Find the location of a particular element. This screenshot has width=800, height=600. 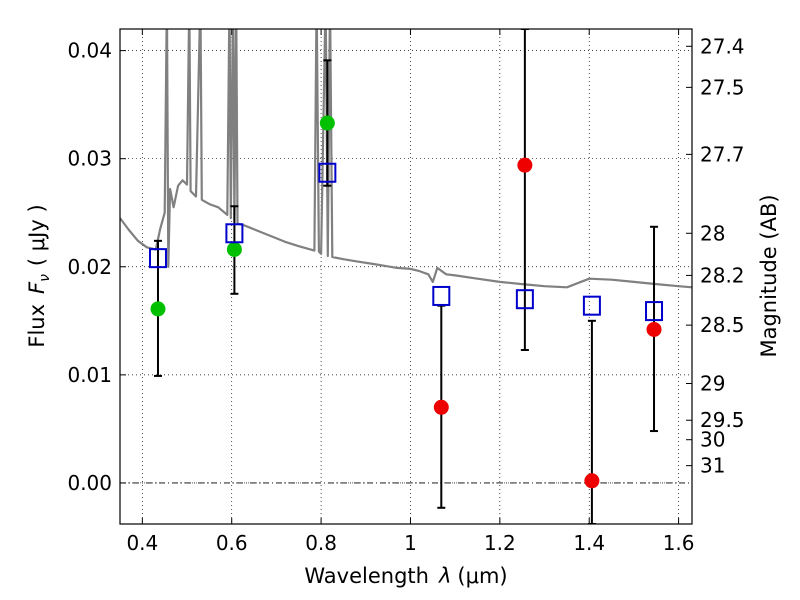

magnitude-tick-label: 27.7 is located at coordinates (722, 154).